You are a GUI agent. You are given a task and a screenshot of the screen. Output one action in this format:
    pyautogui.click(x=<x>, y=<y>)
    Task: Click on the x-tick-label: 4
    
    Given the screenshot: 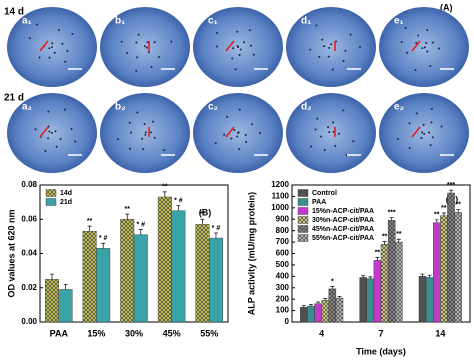 What is the action you would take?
    pyautogui.click(x=321, y=333)
    